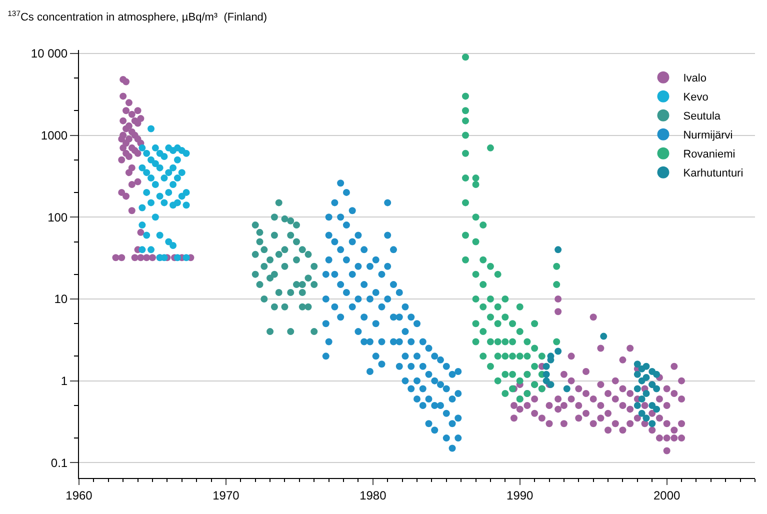 Image resolution: width=767 pixels, height=514 pixels. I want to click on legend-label: Rovaniemi, so click(709, 154).